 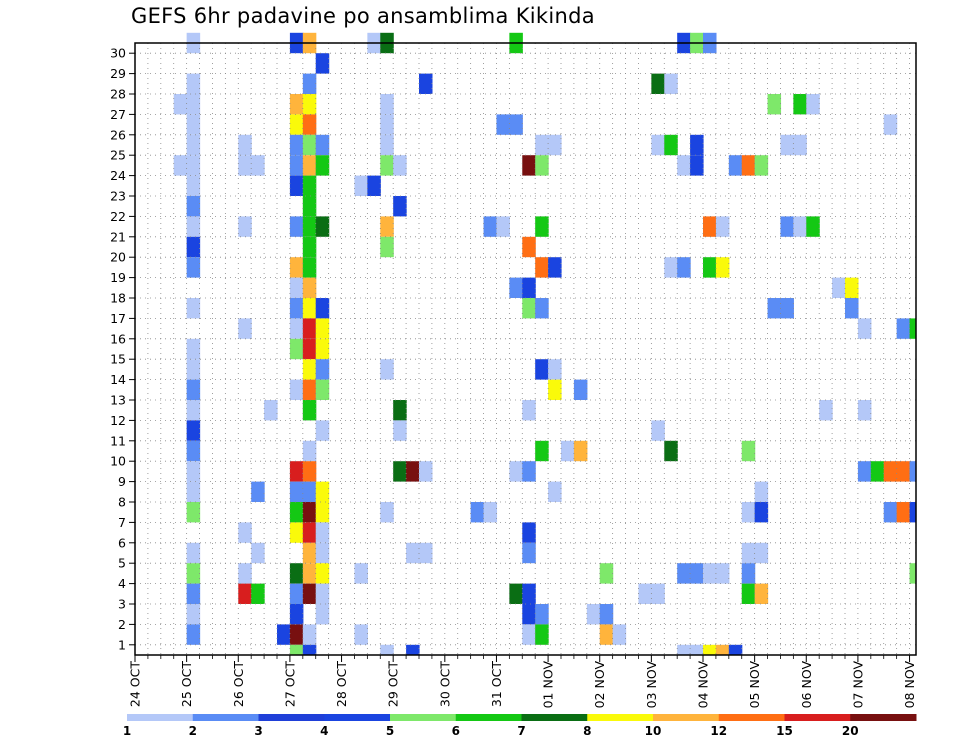 What do you see at coordinates (456, 731) in the screenshot?
I see `colorbar-label: 6` at bounding box center [456, 731].